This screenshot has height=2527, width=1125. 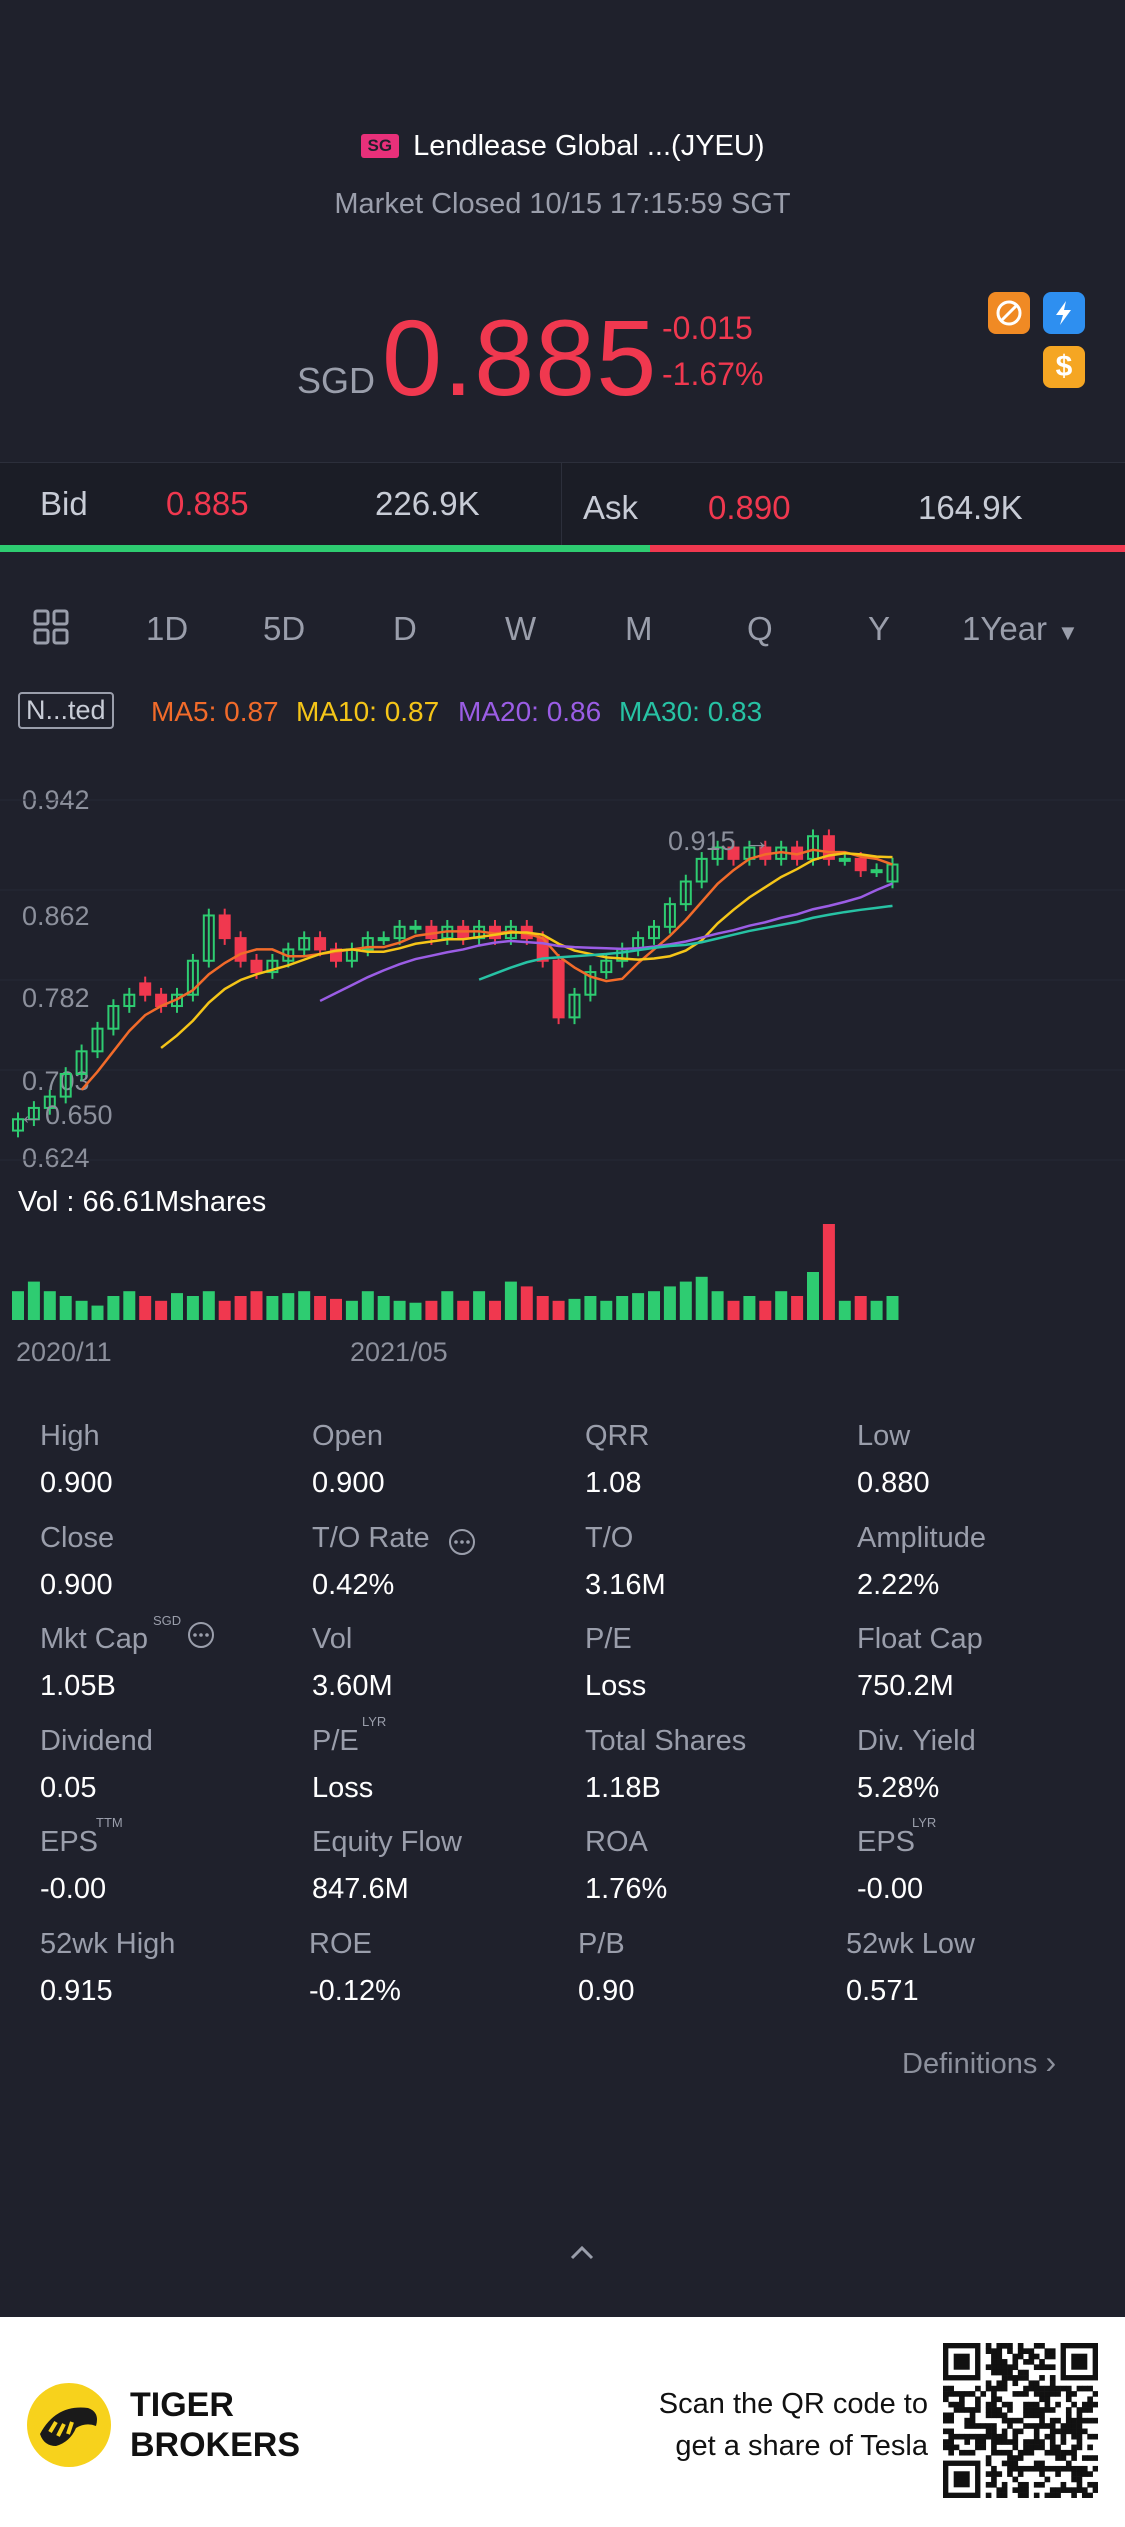 What do you see at coordinates (215, 711) in the screenshot?
I see `ma5-value: MA5: 0.87` at bounding box center [215, 711].